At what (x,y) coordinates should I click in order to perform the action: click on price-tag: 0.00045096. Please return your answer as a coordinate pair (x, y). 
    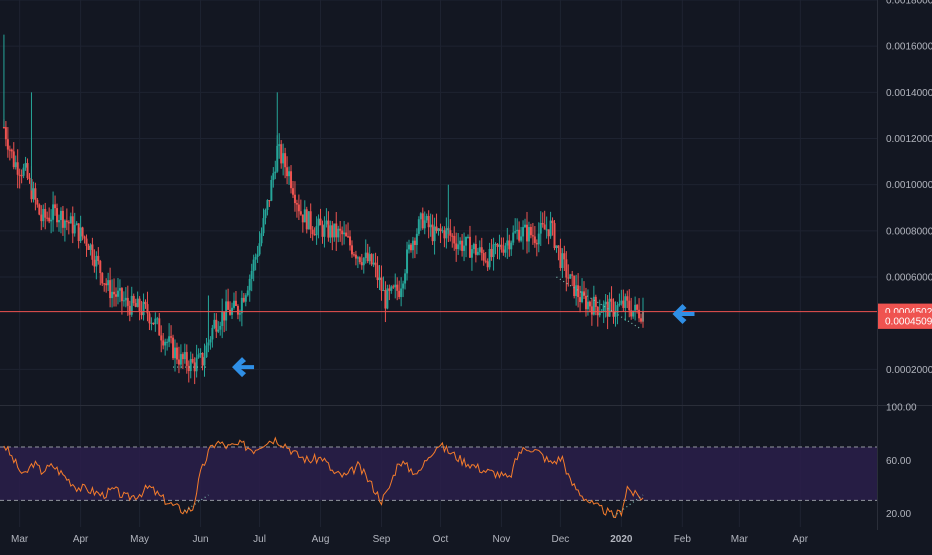
    Looking at the image, I should click on (905, 320).